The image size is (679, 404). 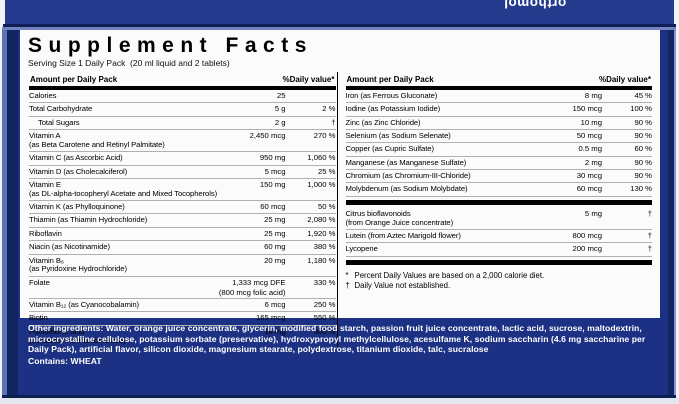 What do you see at coordinates (399, 222) in the screenshot?
I see `nutrient-source: (from Orange Juice concentrate)` at bounding box center [399, 222].